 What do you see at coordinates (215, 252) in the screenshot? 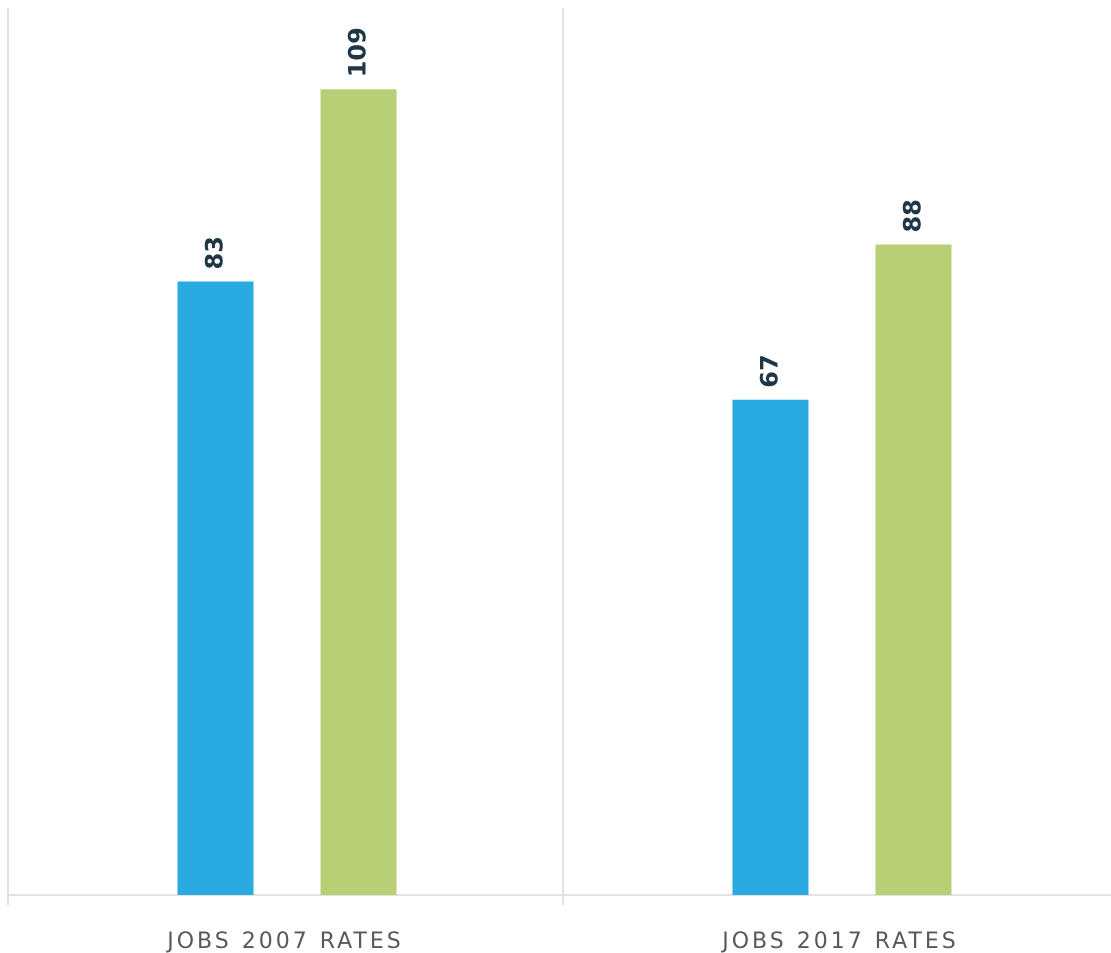
I see `data-label: 83` at bounding box center [215, 252].